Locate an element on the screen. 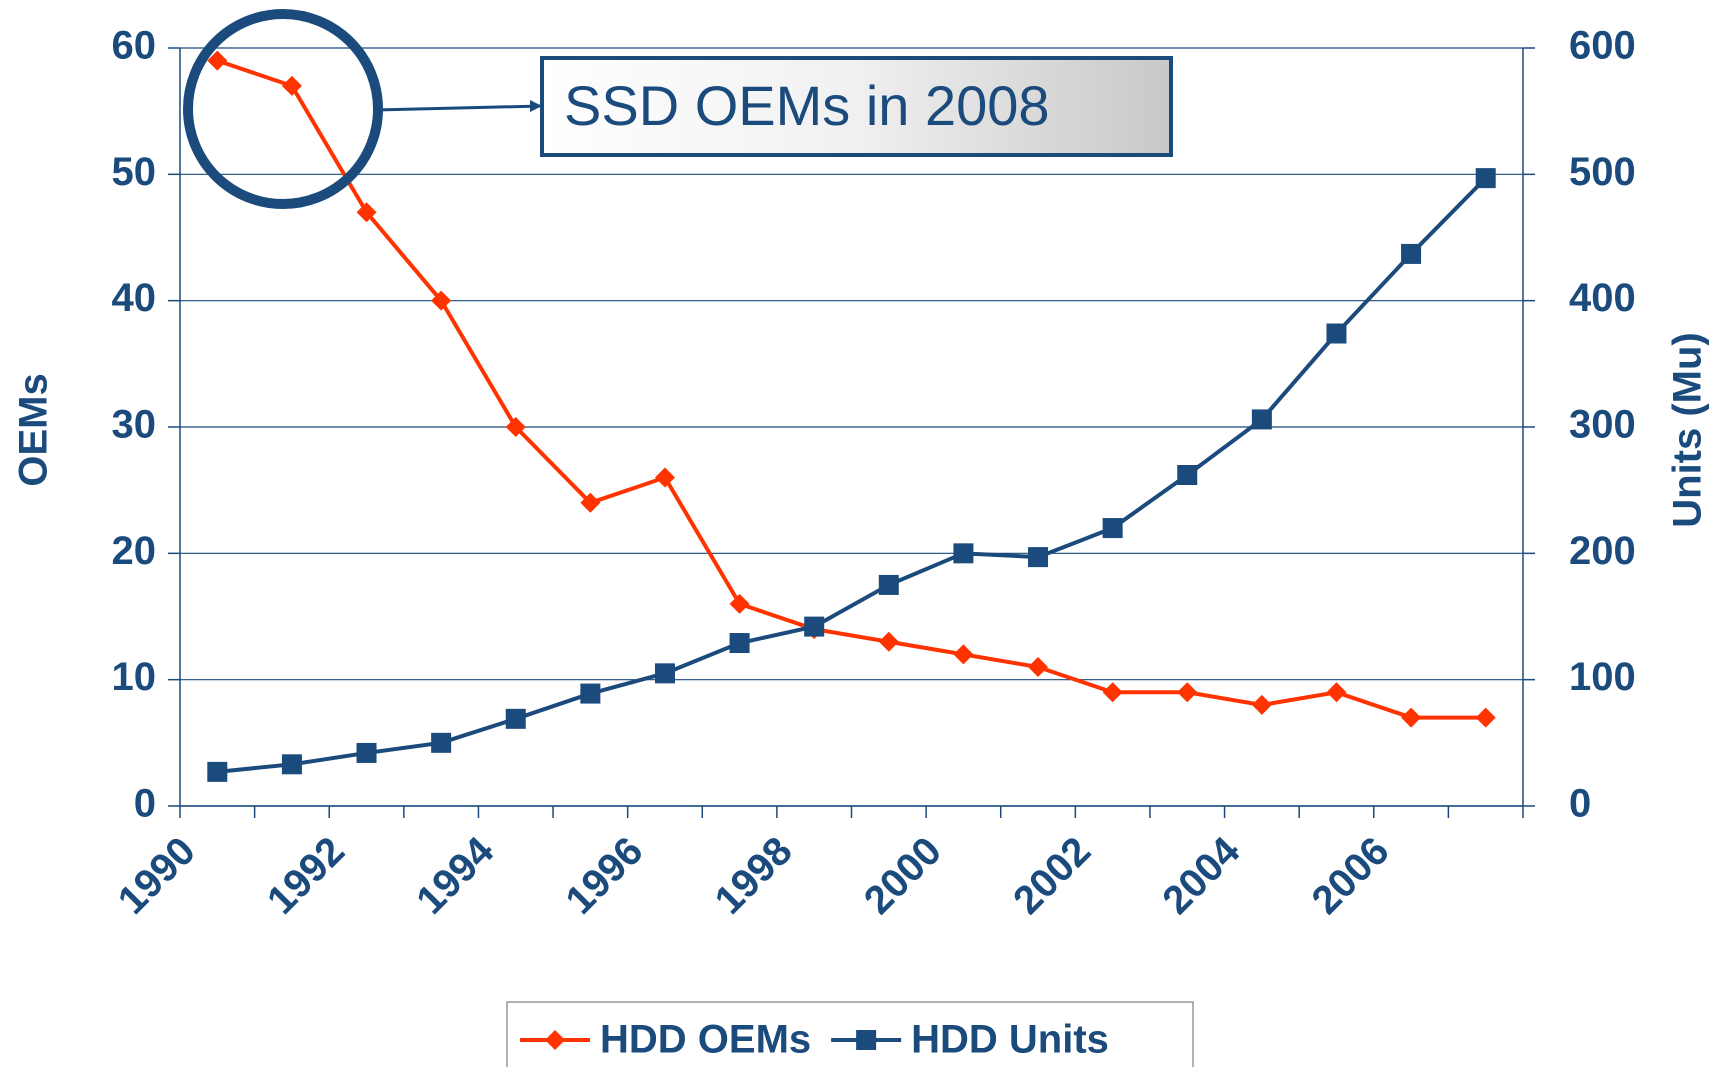  annotation: SSD OEMs in 2008 is located at coordinates (807, 105).